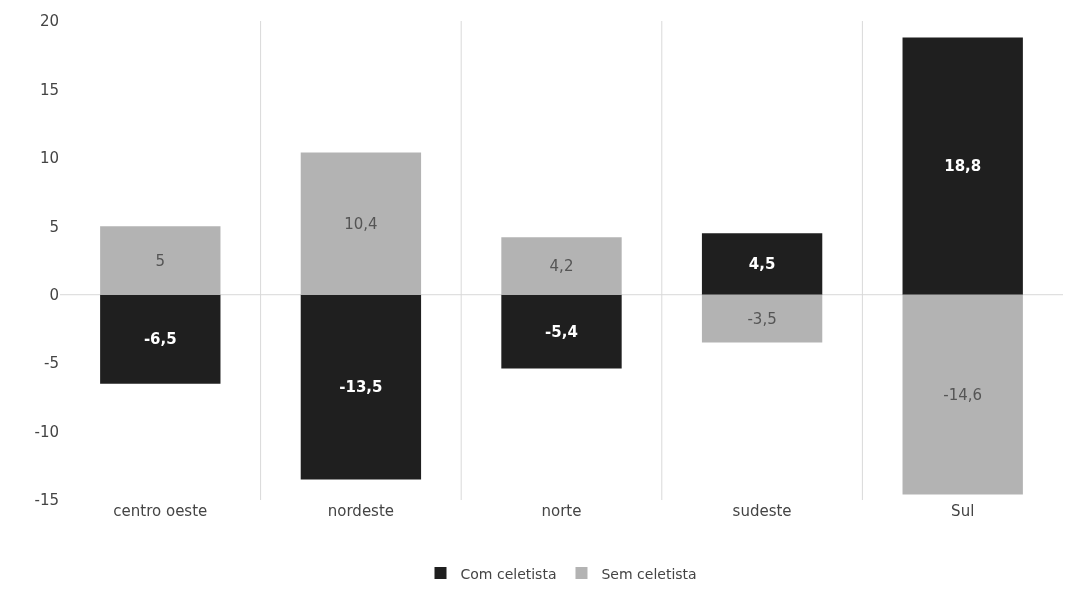  I want to click on legend-label: Sem celetista, so click(649, 573).